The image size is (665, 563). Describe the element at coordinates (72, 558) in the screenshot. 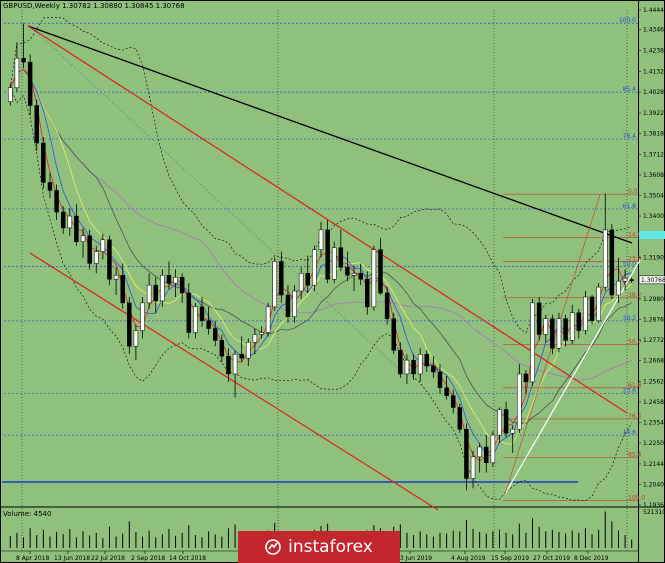

I see `date-tick-label: 13 Jun 2018` at that location.